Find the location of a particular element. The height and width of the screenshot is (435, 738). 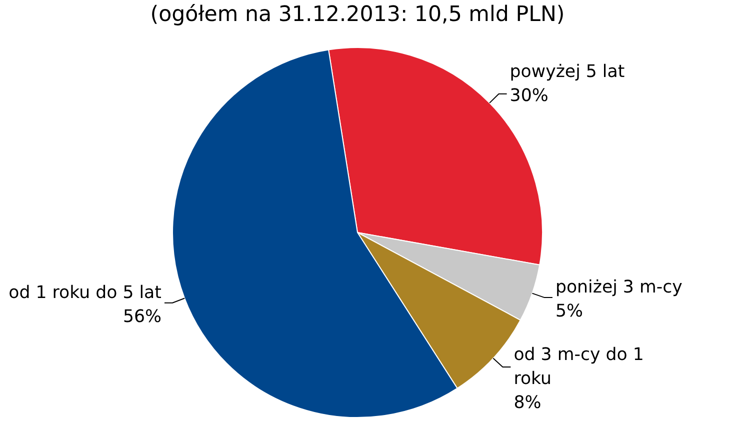

chart-title: (ogółem na 31.12.2013: 10,5 mld PLN) is located at coordinates (357, 14).